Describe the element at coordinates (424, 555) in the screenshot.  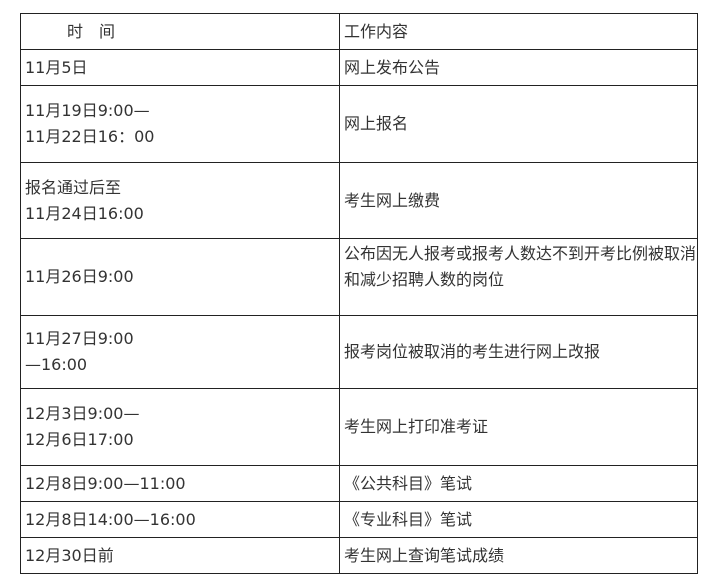
I see `content-text: 考生网上查询笔试成绩` at that location.